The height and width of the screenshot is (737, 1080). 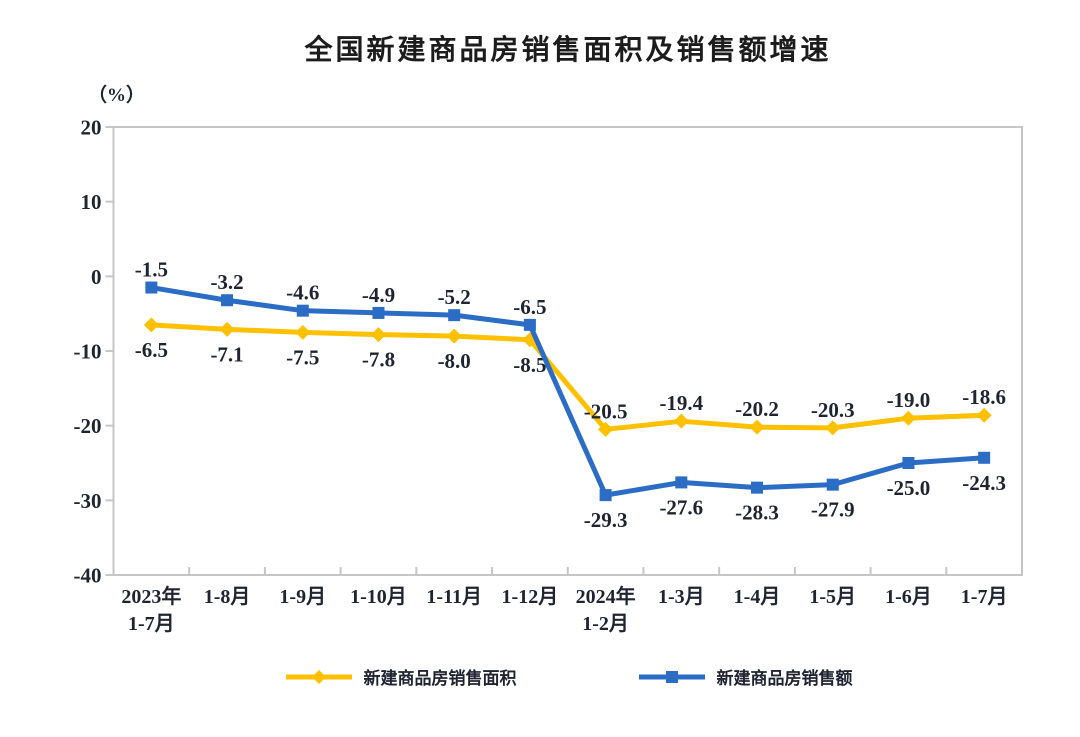 I want to click on sales-area-data-label: -7.1, so click(x=226, y=354).